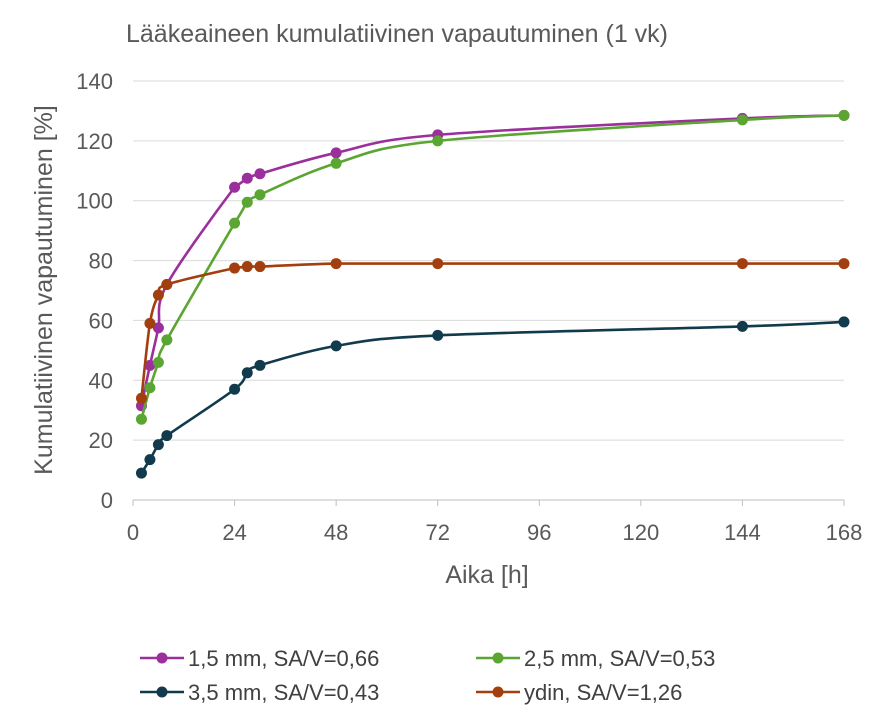 This screenshot has width=887, height=722. Describe the element at coordinates (539, 532) in the screenshot. I see `x-tick-label: 96` at that location.